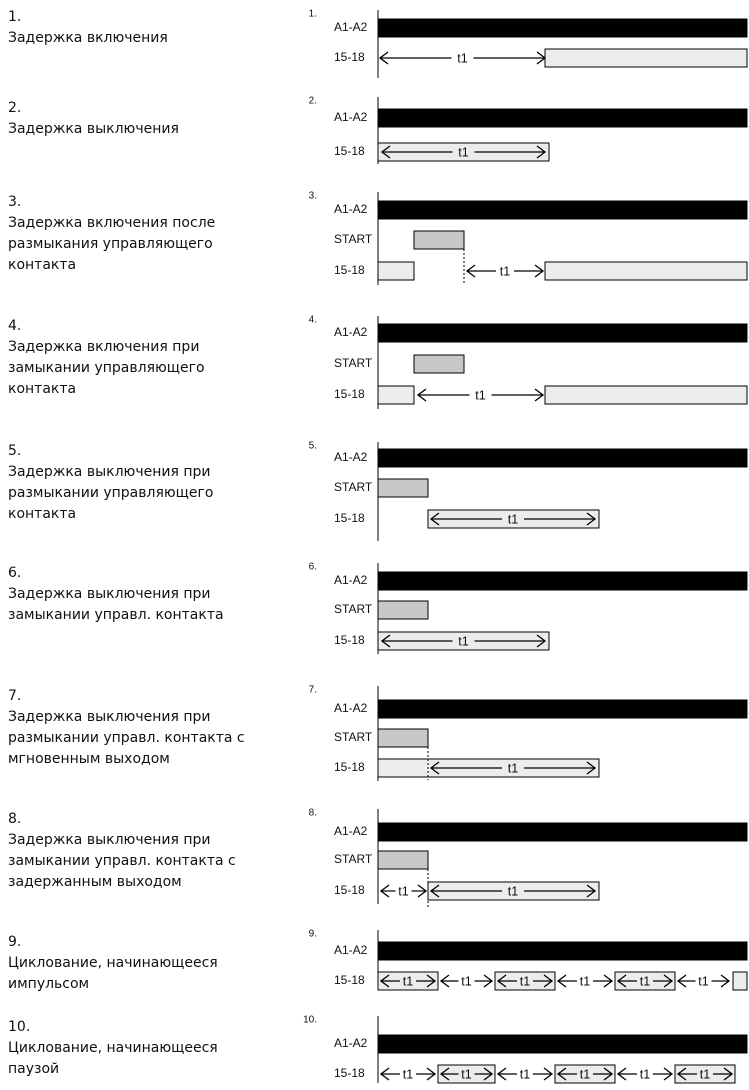 Image resolution: width=749 pixels, height=1090 pixels. What do you see at coordinates (42, 389) in the screenshot?
I see `mode-text-line: контакта` at bounding box center [42, 389].